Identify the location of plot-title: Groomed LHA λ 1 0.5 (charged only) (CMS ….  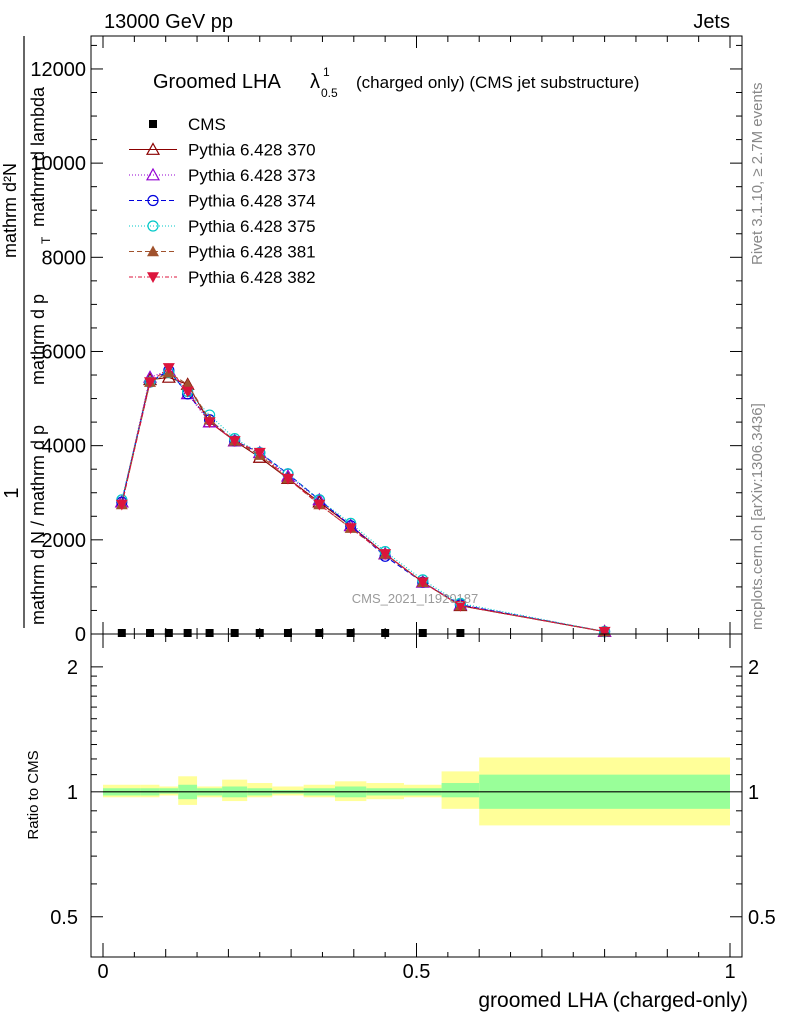
(396, 82).